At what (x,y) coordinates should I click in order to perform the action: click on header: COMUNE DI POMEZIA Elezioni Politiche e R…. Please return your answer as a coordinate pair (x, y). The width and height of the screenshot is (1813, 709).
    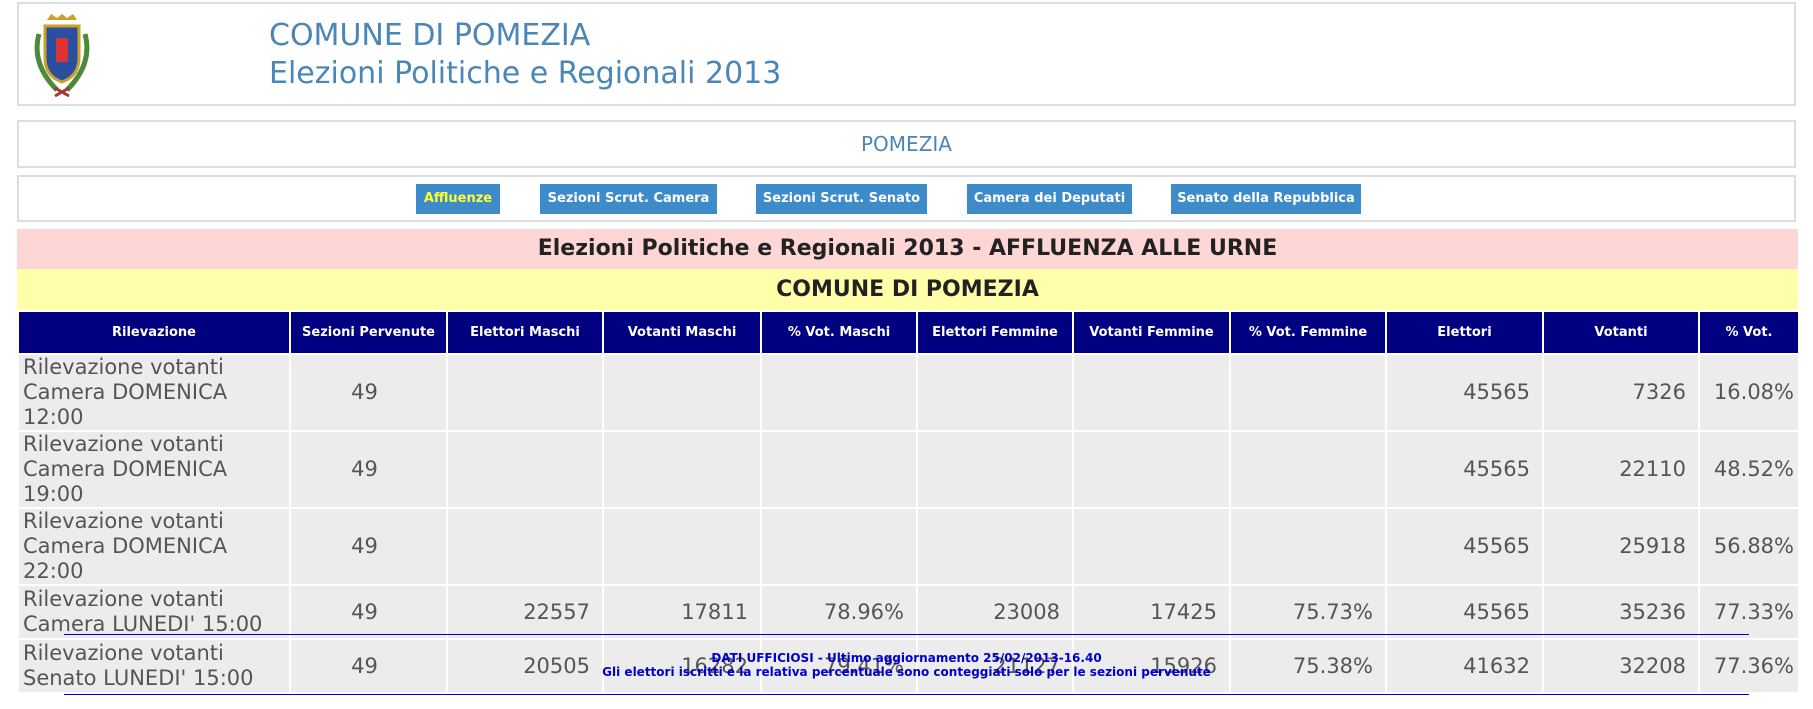
    Looking at the image, I should click on (906, 54).